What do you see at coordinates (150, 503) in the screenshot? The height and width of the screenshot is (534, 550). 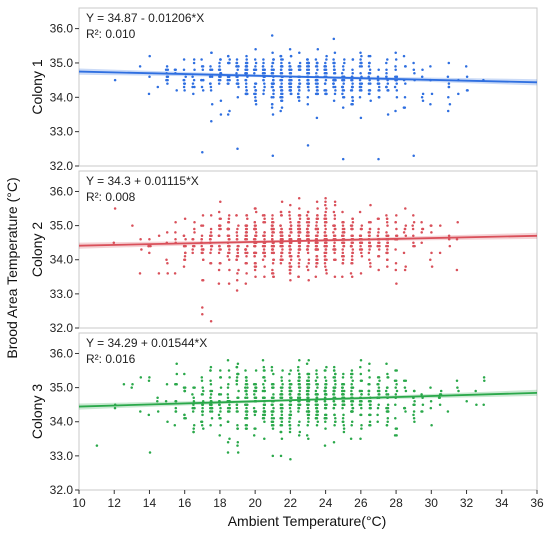 I see `x-tick-label: 14` at bounding box center [150, 503].